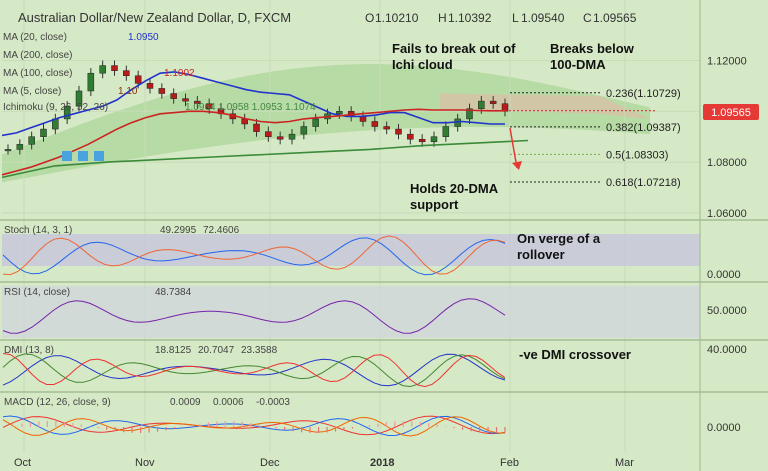 The image size is (768, 471). What do you see at coordinates (643, 128) in the screenshot?
I see `fib-label: 0.382(1.09387)` at bounding box center [643, 128].